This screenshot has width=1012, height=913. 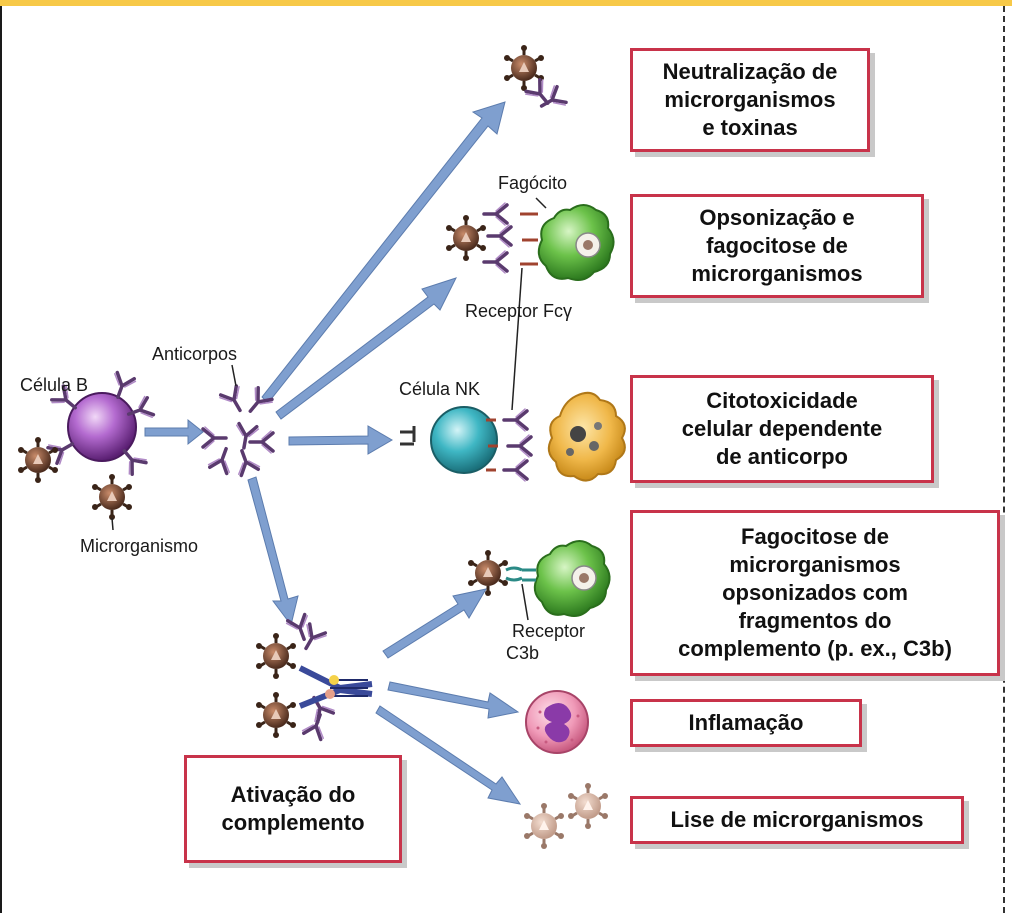 What do you see at coordinates (557, 722) in the screenshot?
I see `inflammatory-cell` at bounding box center [557, 722].